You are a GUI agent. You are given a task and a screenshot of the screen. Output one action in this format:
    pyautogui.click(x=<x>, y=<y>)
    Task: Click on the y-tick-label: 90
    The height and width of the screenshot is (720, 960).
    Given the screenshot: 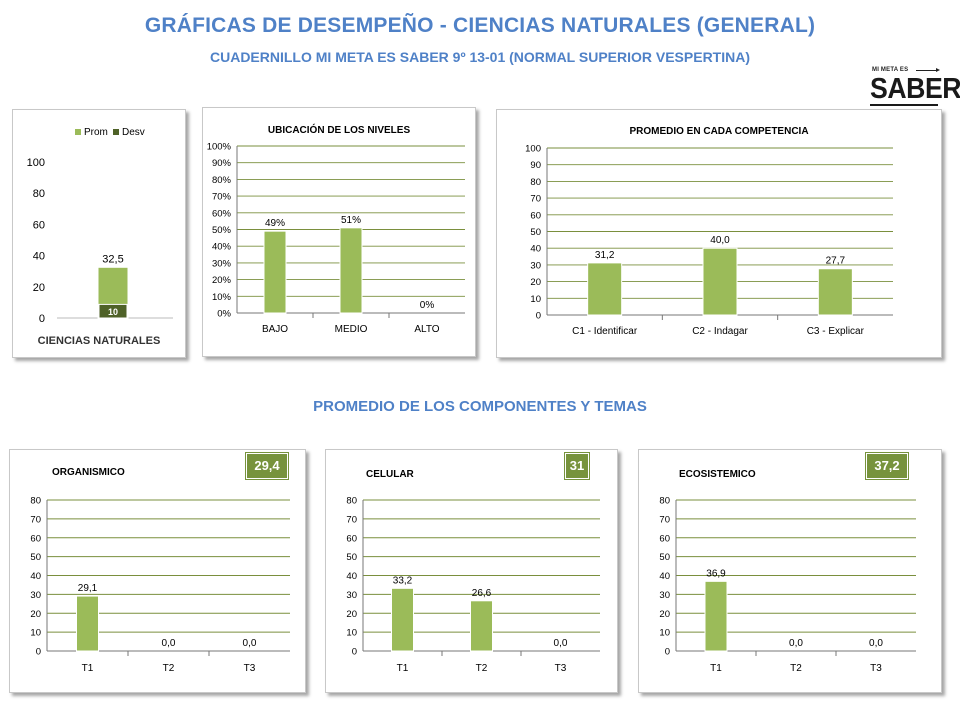 What is the action you would take?
    pyautogui.click(x=535, y=165)
    